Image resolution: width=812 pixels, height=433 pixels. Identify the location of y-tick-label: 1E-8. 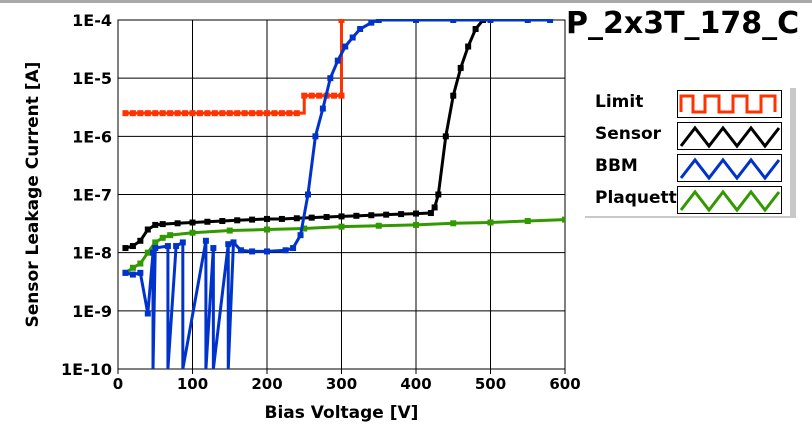
(92, 253).